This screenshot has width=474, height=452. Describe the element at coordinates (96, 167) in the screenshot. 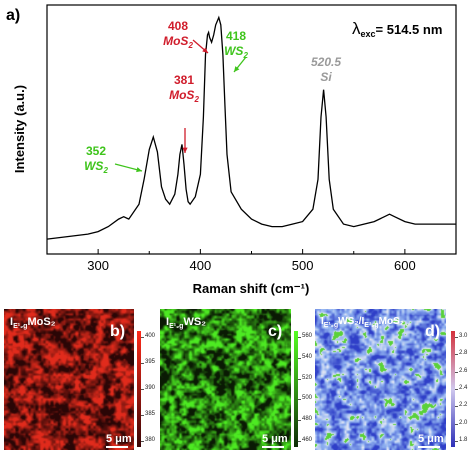

I see `peak-label-species-352: WS2` at that location.